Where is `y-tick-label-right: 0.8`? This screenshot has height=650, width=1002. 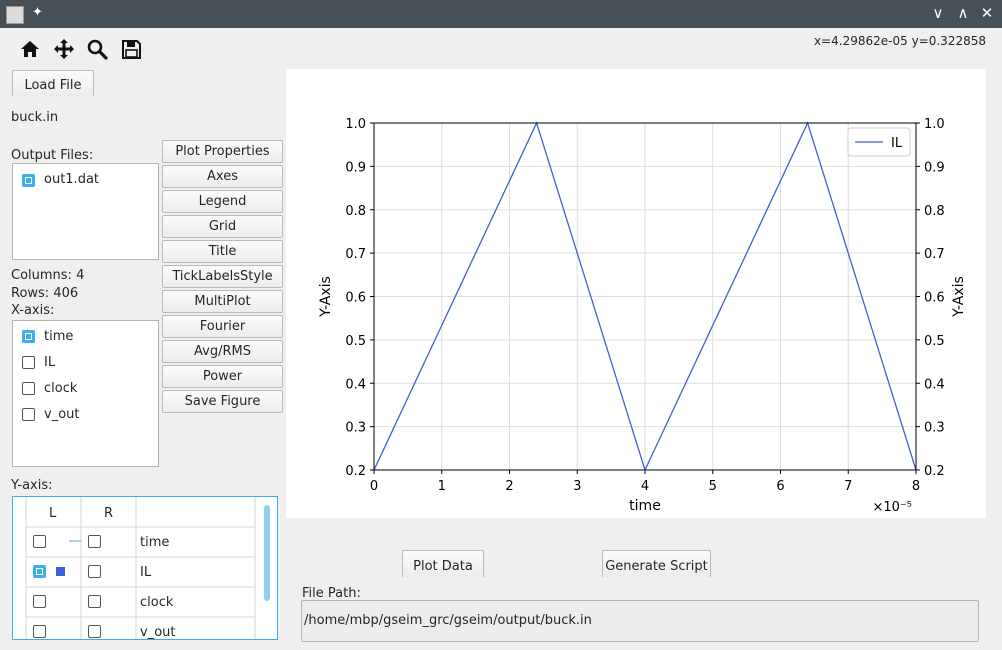 y-tick-label-right: 0.8 is located at coordinates (934, 211).